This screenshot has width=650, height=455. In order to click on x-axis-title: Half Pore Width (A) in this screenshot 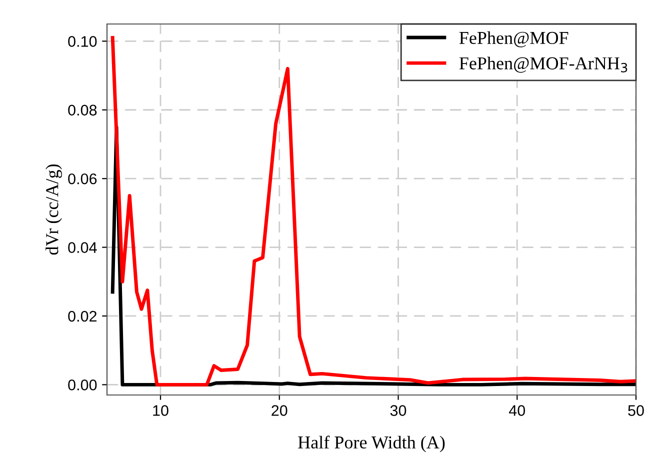, I will do `click(371, 444)`.